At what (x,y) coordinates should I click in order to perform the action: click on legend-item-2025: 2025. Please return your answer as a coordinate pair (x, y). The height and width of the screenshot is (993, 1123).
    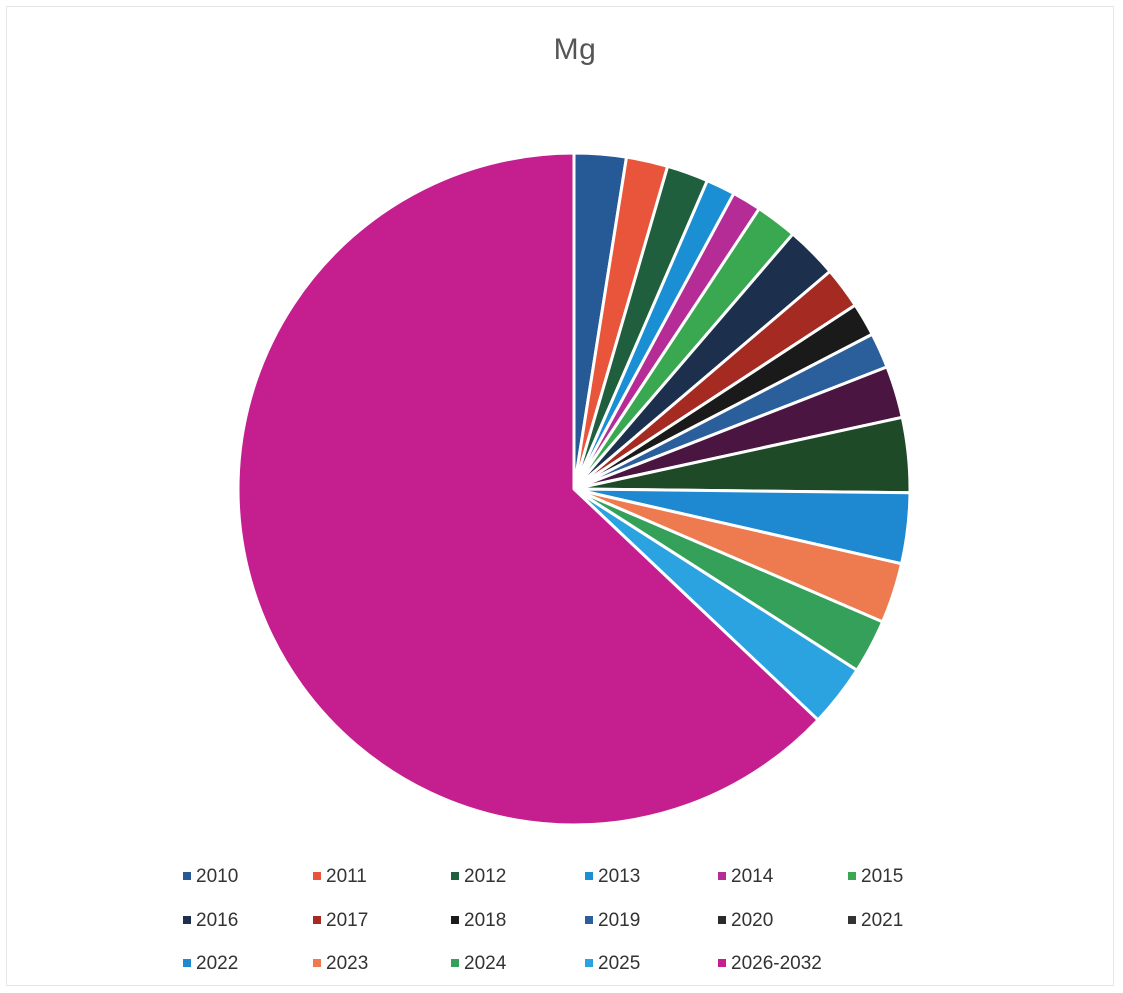
    Looking at the image, I should click on (612, 964).